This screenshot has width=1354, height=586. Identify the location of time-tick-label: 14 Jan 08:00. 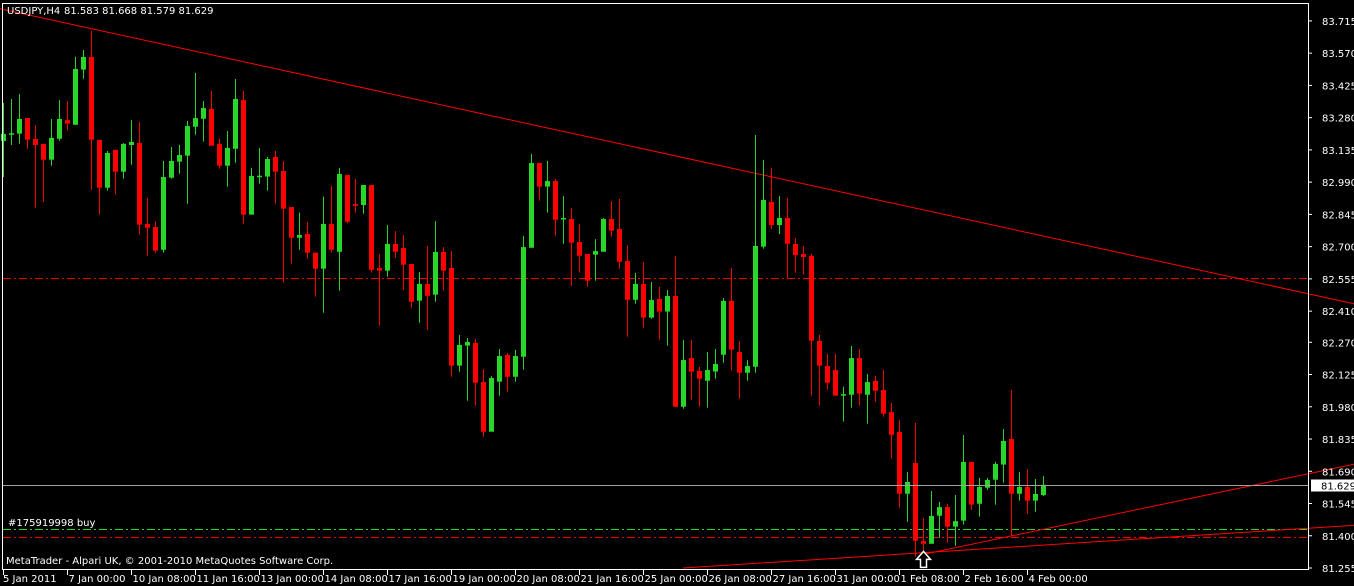
(356, 579).